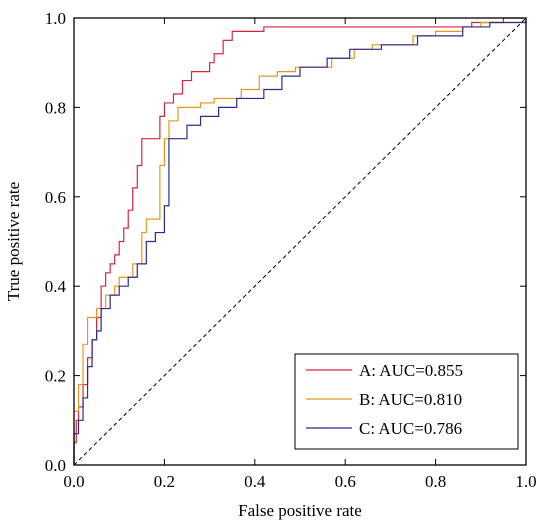 The height and width of the screenshot is (526, 550). Describe the element at coordinates (435, 481) in the screenshot. I see `x-tick-label: 0.8` at that location.